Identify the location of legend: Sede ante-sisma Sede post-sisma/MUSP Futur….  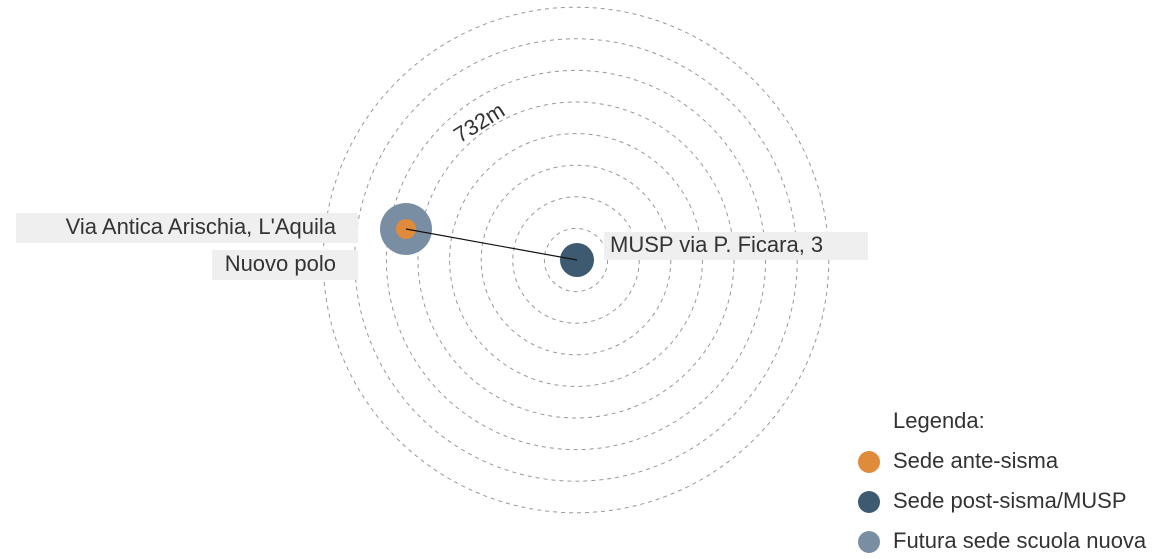
(1002, 500).